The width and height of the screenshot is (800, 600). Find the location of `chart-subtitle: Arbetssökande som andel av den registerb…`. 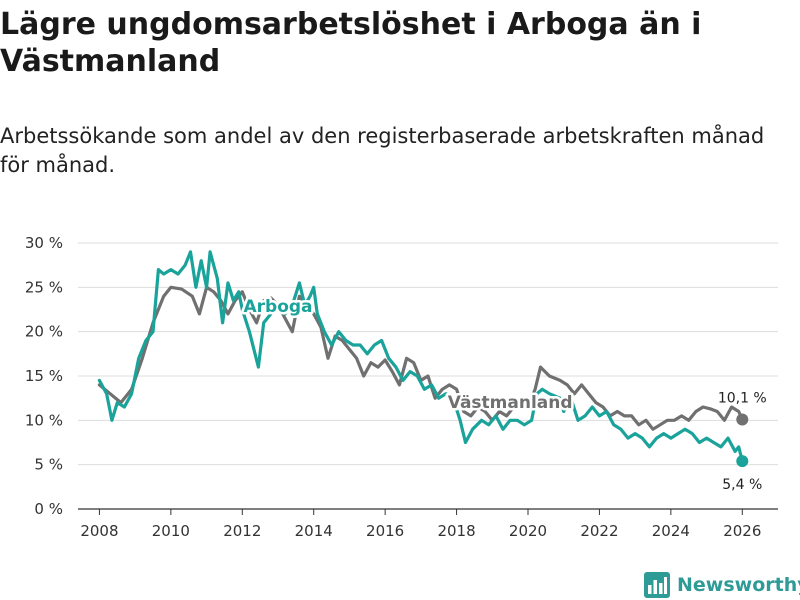

chart-subtitle: Arbetssökande som andel av den registerb… is located at coordinates (382, 150).